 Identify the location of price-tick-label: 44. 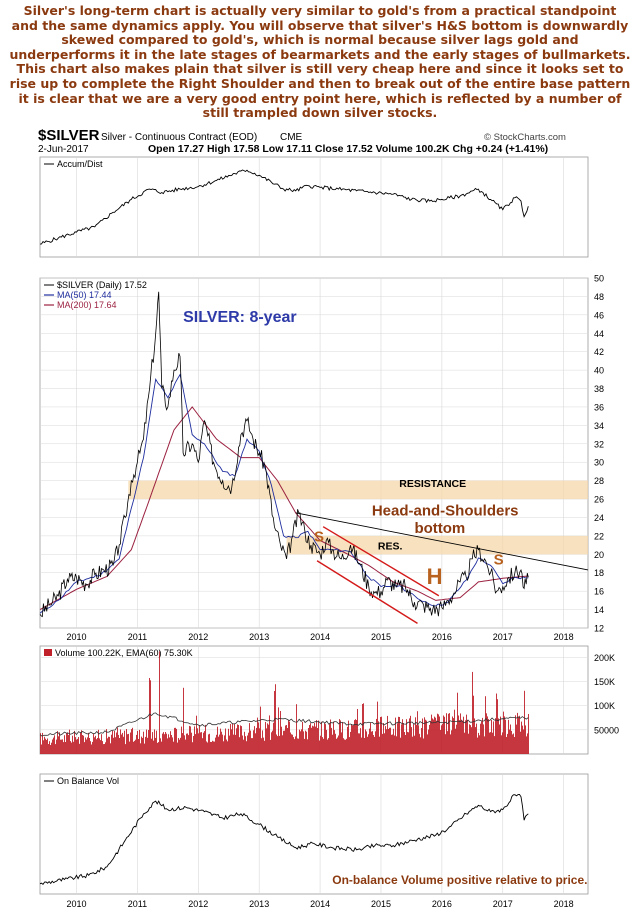
(599, 334).